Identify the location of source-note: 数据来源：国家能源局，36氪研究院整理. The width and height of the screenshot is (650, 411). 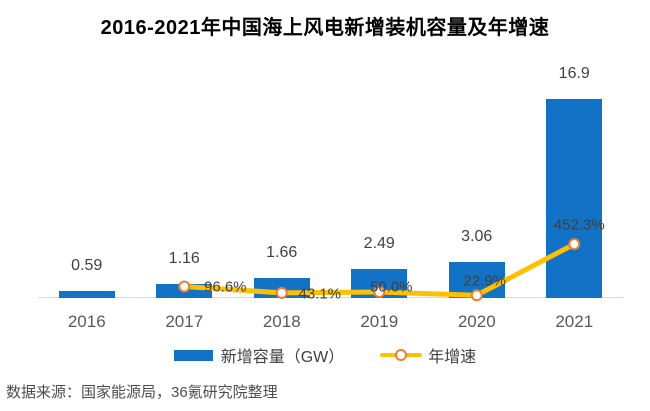
(142, 392).